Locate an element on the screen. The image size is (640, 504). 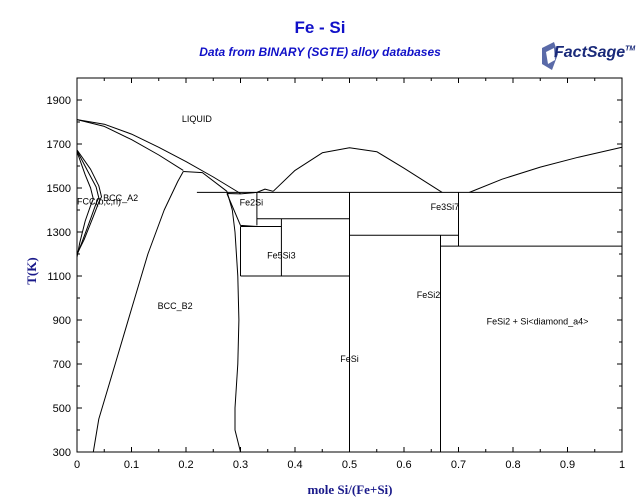
y-tick-label: 300 is located at coordinates (62, 453).